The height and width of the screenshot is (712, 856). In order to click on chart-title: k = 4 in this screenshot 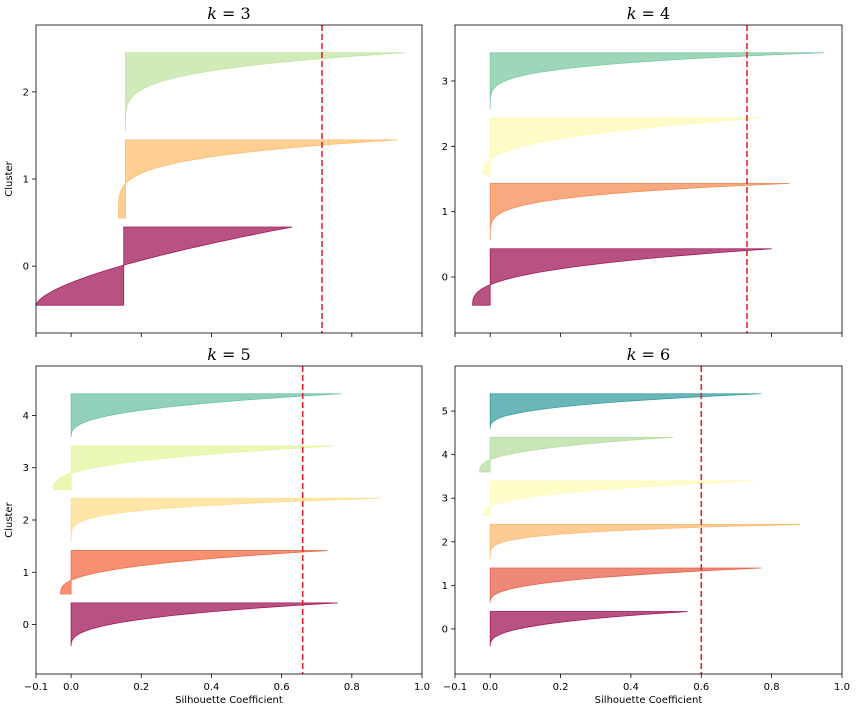, I will do `click(648, 13)`.